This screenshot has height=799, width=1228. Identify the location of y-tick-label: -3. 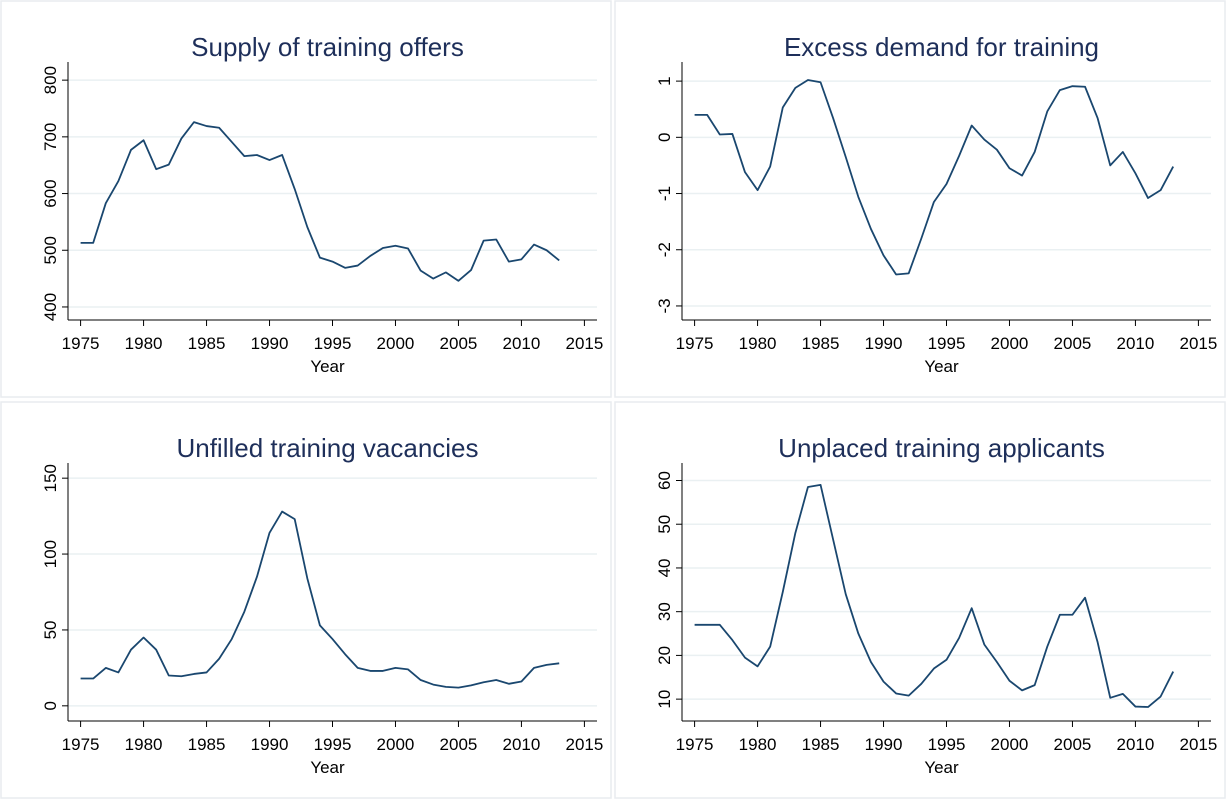
(664, 305).